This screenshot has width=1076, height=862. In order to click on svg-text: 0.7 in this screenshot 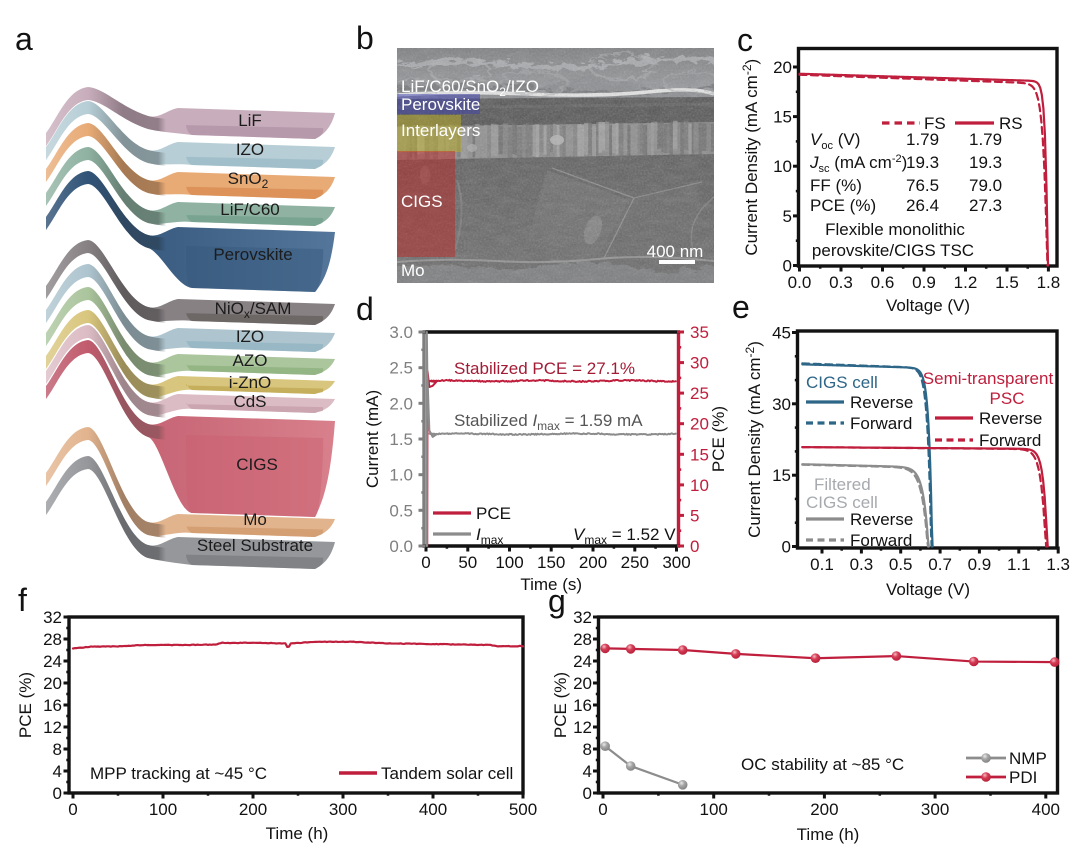, I will do `click(940, 564)`.